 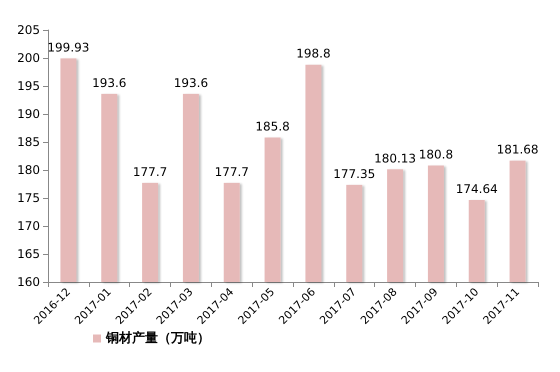 What do you see at coordinates (517, 149) in the screenshot?
I see `data-label: 181.68` at bounding box center [517, 149].